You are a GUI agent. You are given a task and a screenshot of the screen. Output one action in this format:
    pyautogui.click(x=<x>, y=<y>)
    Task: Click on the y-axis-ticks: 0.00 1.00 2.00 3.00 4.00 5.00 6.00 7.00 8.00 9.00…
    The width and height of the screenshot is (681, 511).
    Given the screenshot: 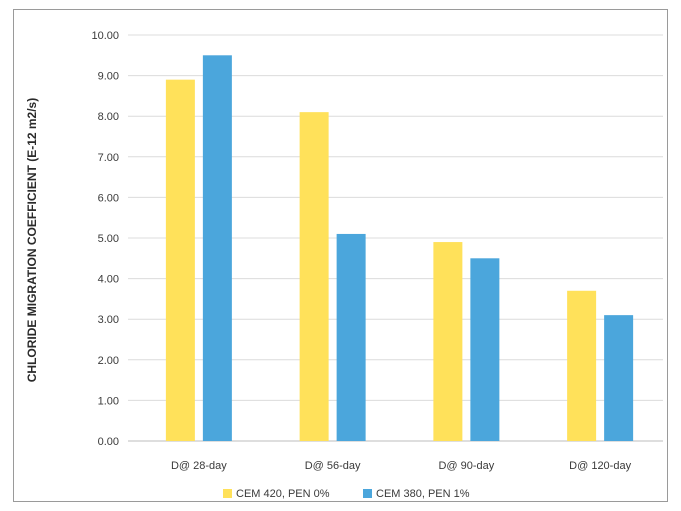 What is the action you would take?
    pyautogui.click(x=105, y=239)
    